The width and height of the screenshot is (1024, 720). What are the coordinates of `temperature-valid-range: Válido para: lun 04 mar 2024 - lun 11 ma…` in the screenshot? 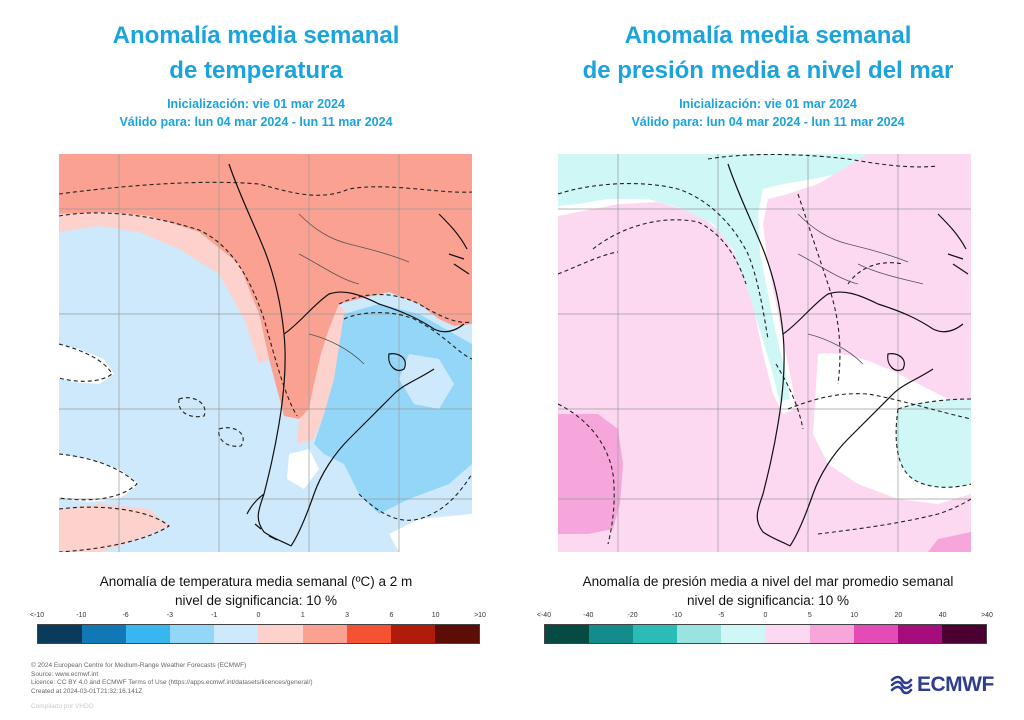 It's located at (256, 122).